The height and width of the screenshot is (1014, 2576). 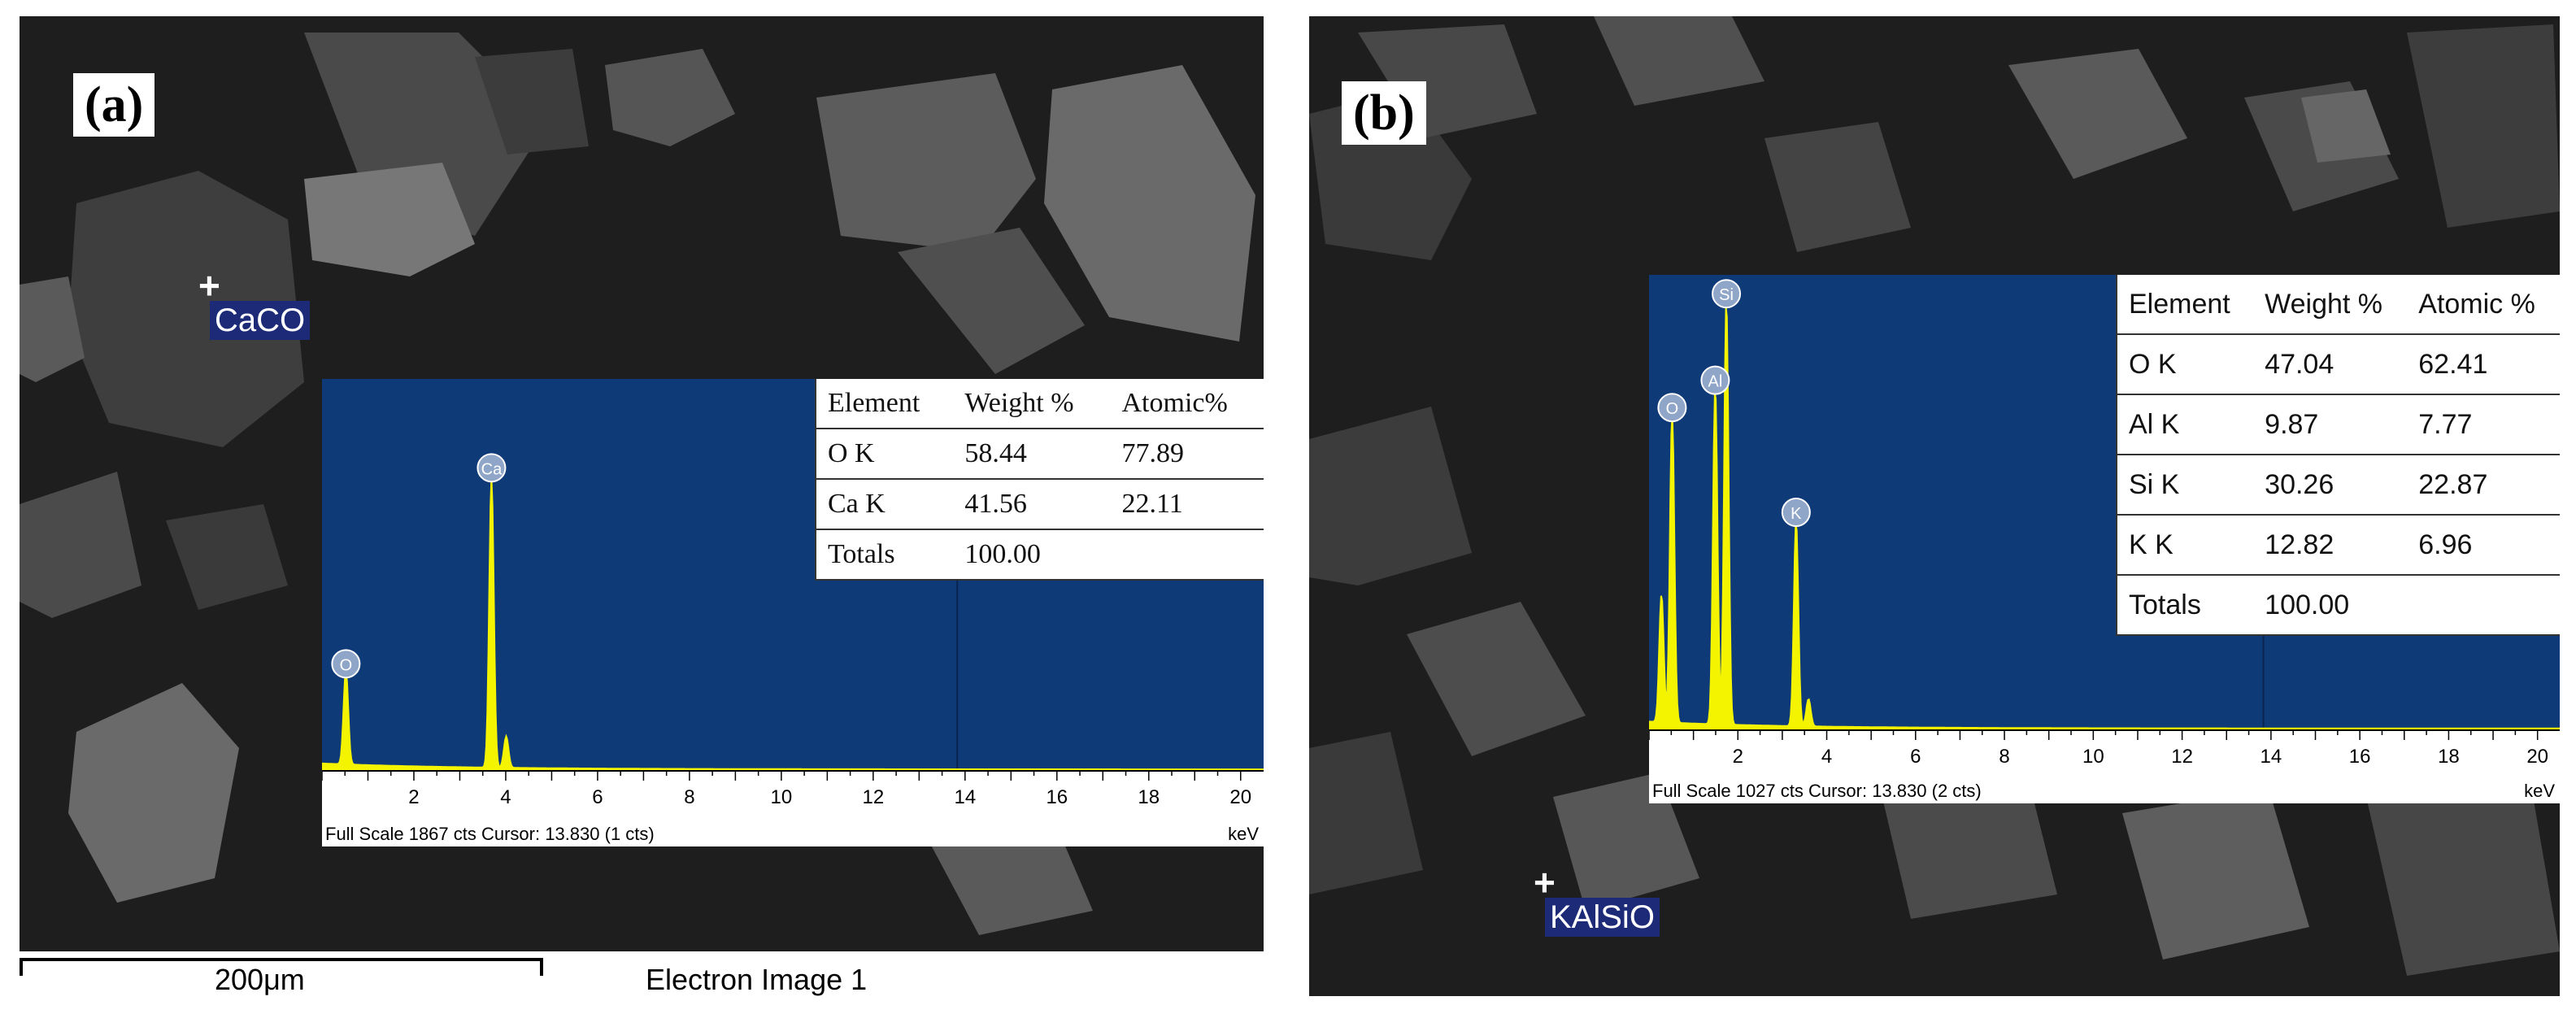 I want to click on panel-label-b: (b), so click(x=1384, y=113).